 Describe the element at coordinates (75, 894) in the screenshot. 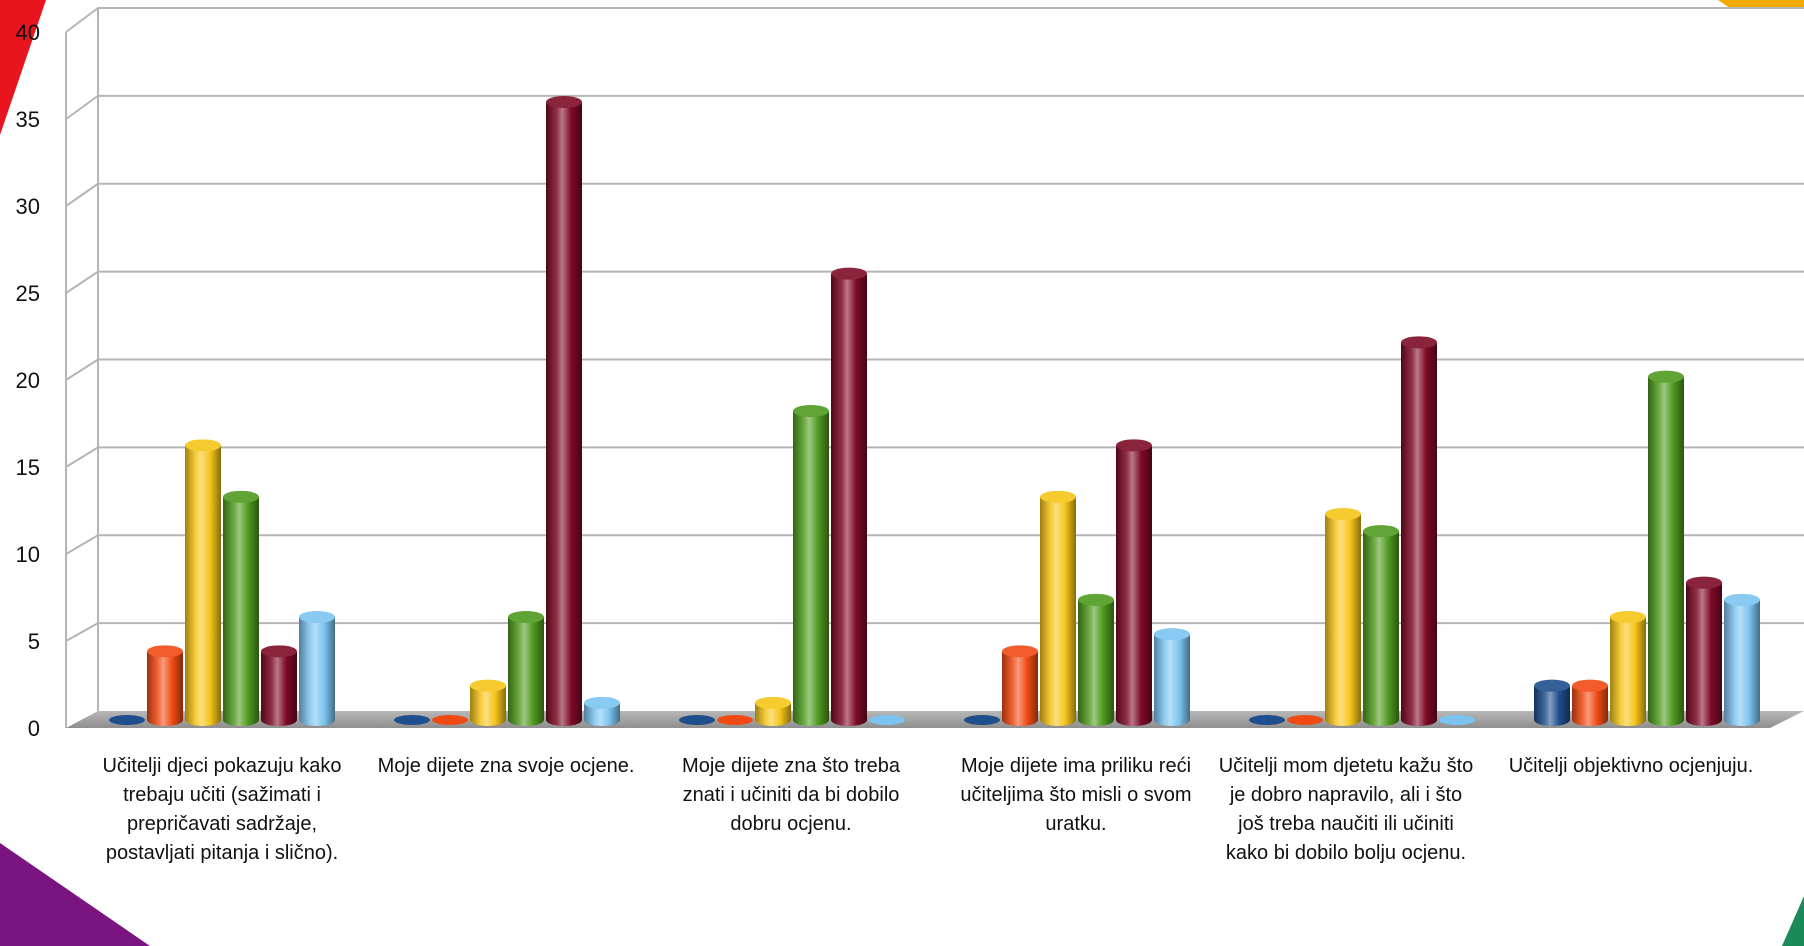

I see `corner-decor-bottom-left` at that location.